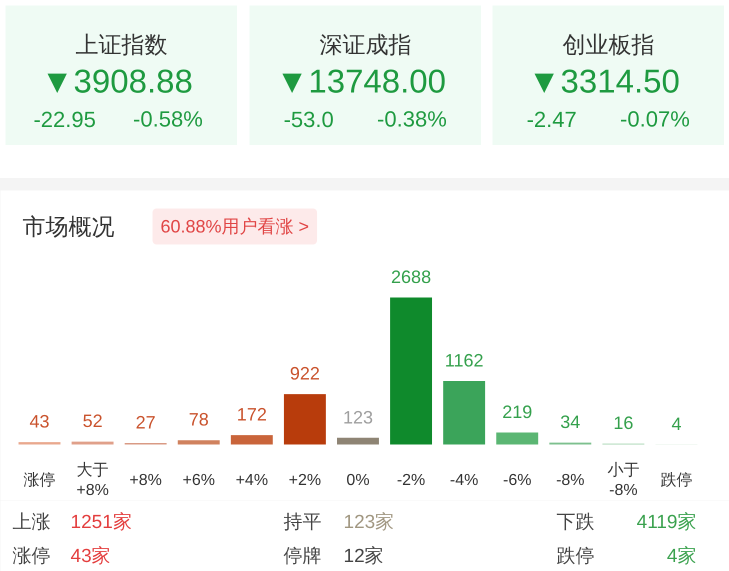  What do you see at coordinates (517, 480) in the screenshot?
I see `x-tick-label: -6%` at bounding box center [517, 480].